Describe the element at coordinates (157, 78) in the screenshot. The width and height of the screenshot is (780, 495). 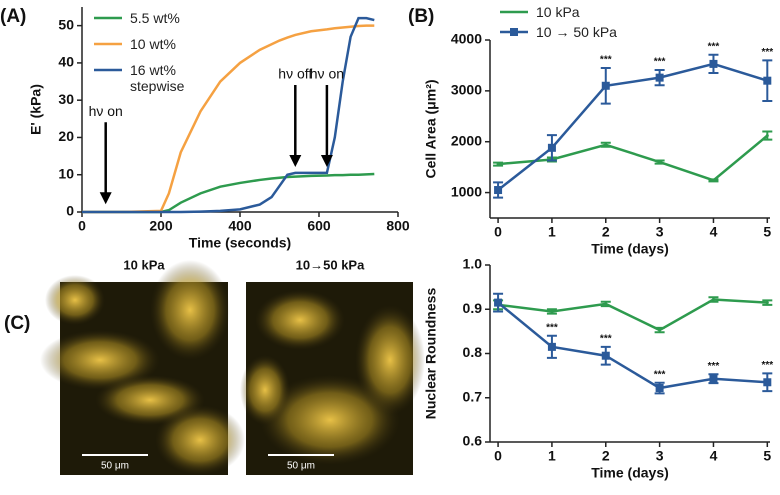
I see `legend-label: 16 wt% stepwise` at that location.